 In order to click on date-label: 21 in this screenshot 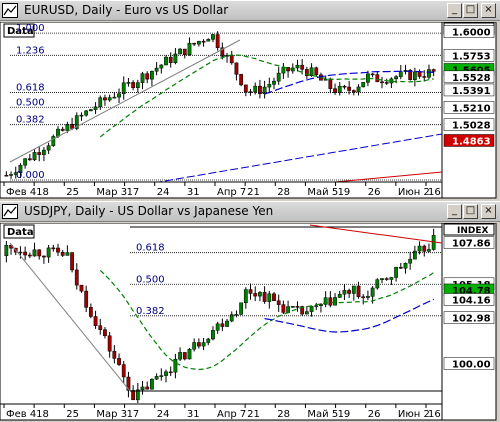, I will do `click(253, 414)`.